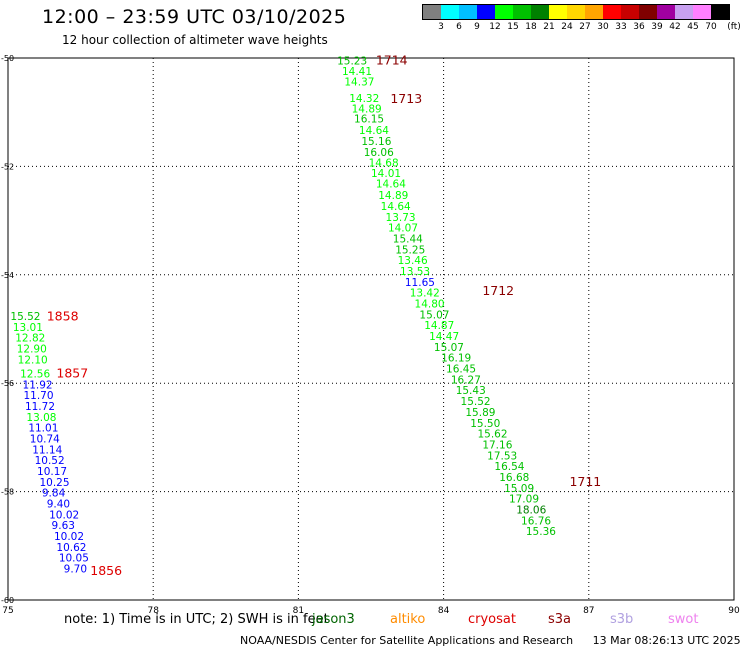 The width and height of the screenshot is (740, 650). What do you see at coordinates (364, 99) in the screenshot?
I see `swh-value-label: 14.32` at bounding box center [364, 99].